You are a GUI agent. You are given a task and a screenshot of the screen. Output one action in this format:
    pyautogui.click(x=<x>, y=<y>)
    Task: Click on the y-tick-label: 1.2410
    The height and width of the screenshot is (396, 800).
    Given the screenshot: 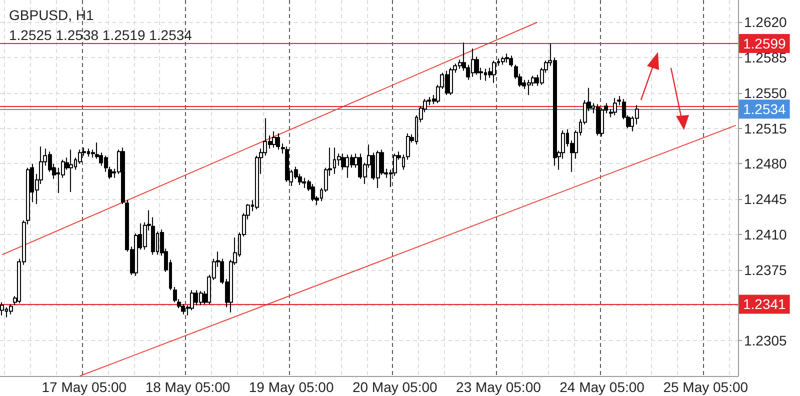 What is the action you would take?
    pyautogui.click(x=766, y=234)
    